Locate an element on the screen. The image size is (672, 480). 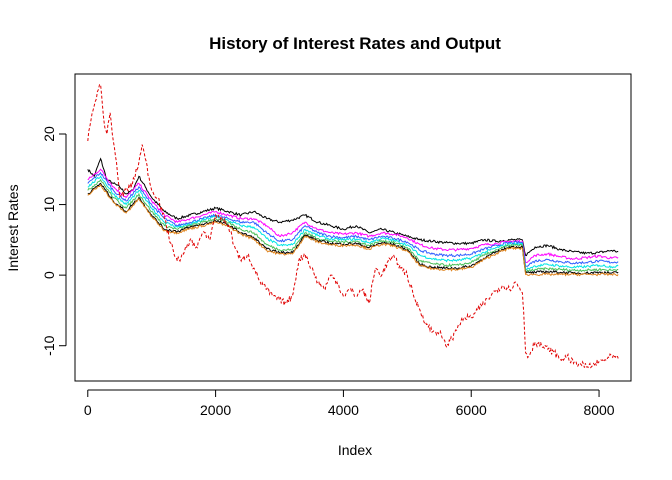
x-tick-label: 4000 is located at coordinates (343, 410).